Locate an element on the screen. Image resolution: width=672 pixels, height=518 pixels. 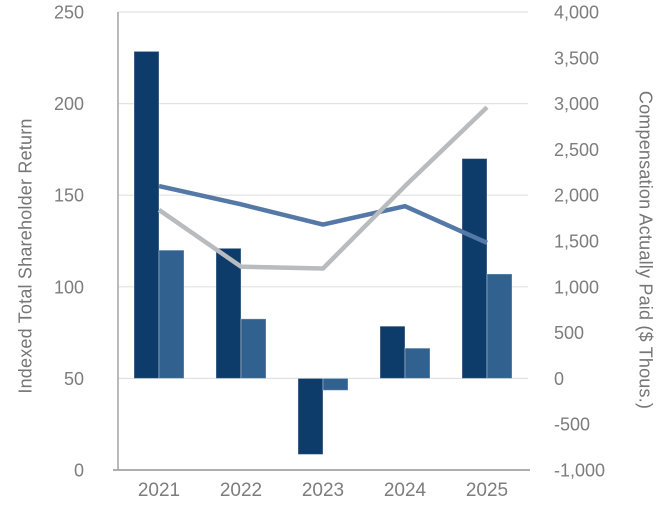
right-axis-tick-label: -1,000 is located at coordinates (579, 471).